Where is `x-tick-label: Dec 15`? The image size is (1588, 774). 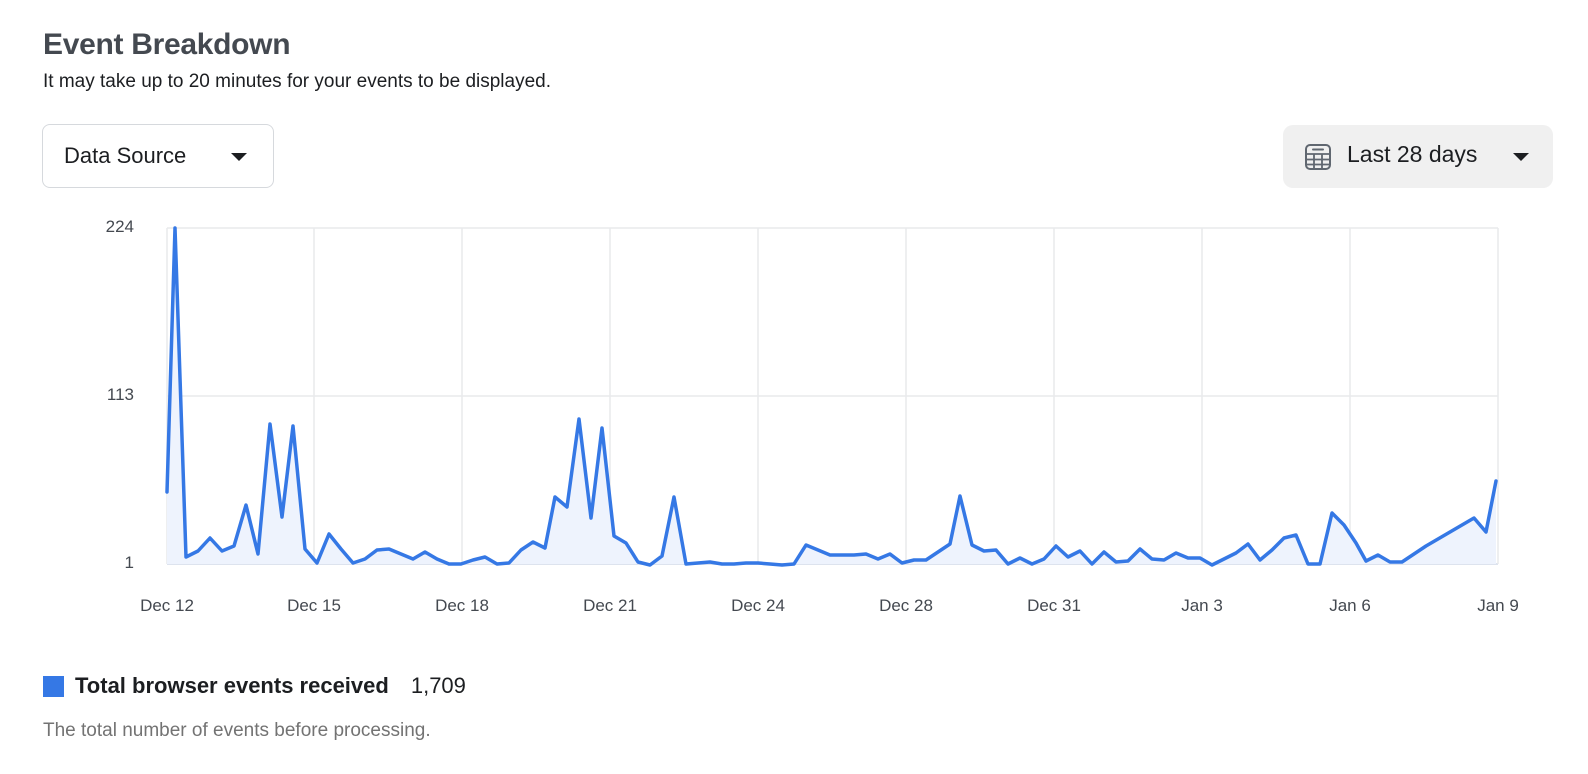
x-tick-label: Dec 15 is located at coordinates (314, 605).